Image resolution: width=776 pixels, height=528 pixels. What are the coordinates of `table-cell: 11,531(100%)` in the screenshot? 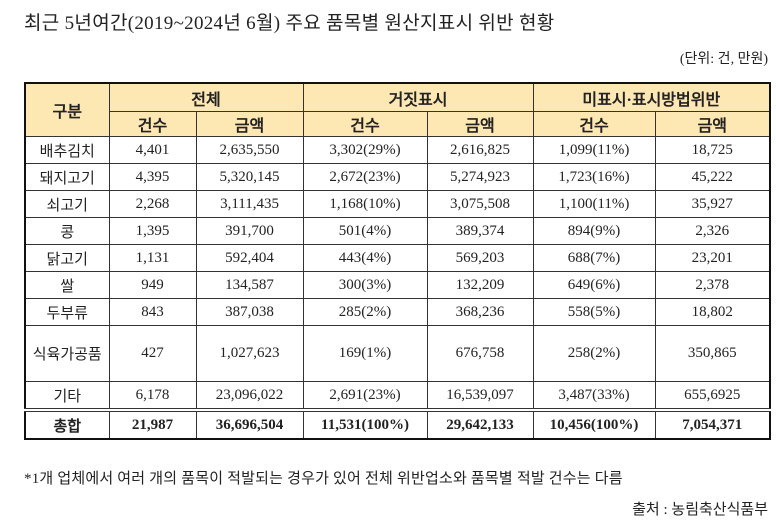 It's located at (365, 424).